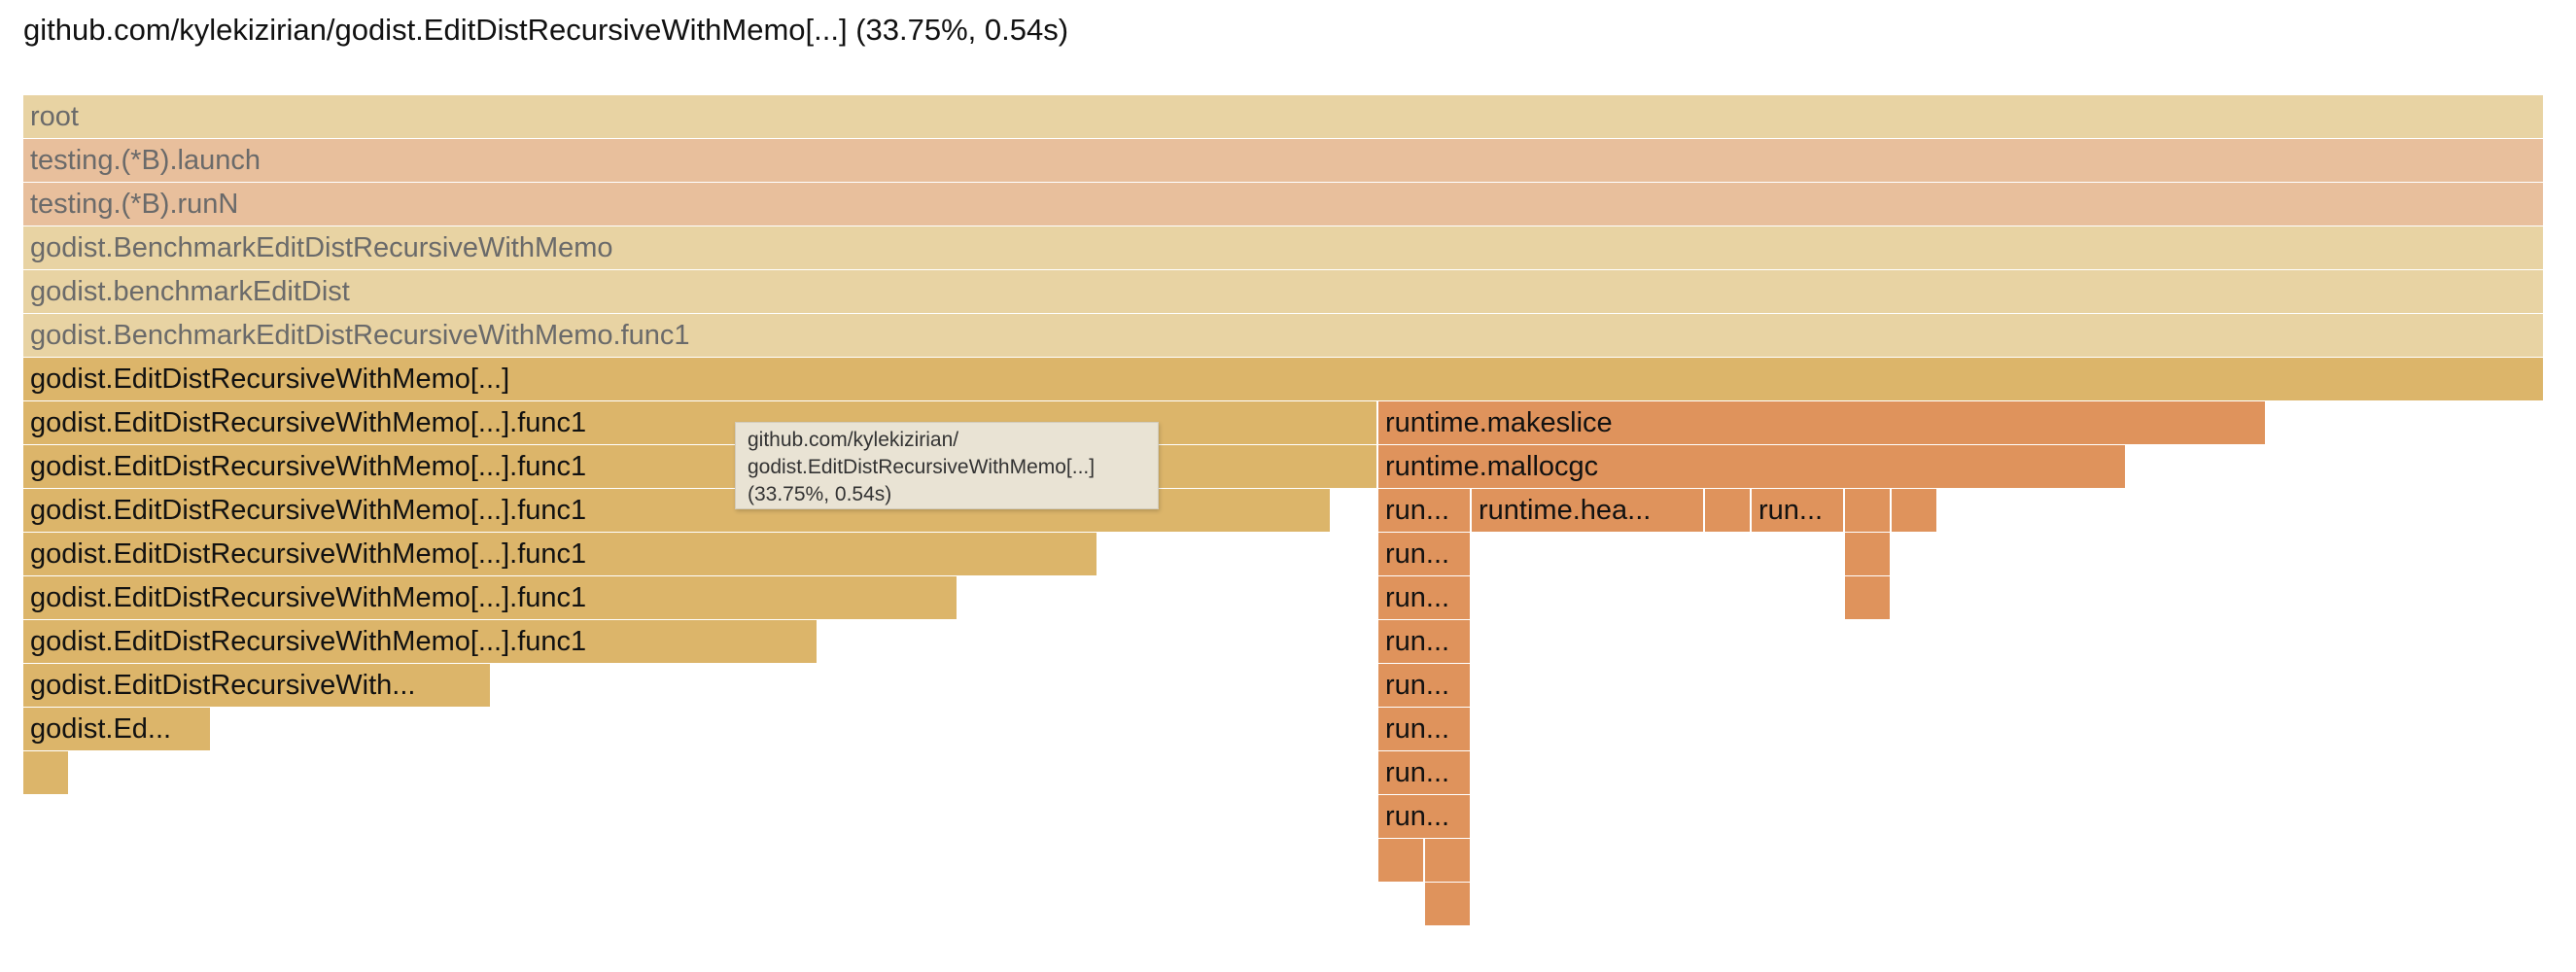 The image size is (2576, 972). What do you see at coordinates (1752, 466) in the screenshot?
I see `frame-runtime-mallocgc: runtime.mallocgc` at bounding box center [1752, 466].